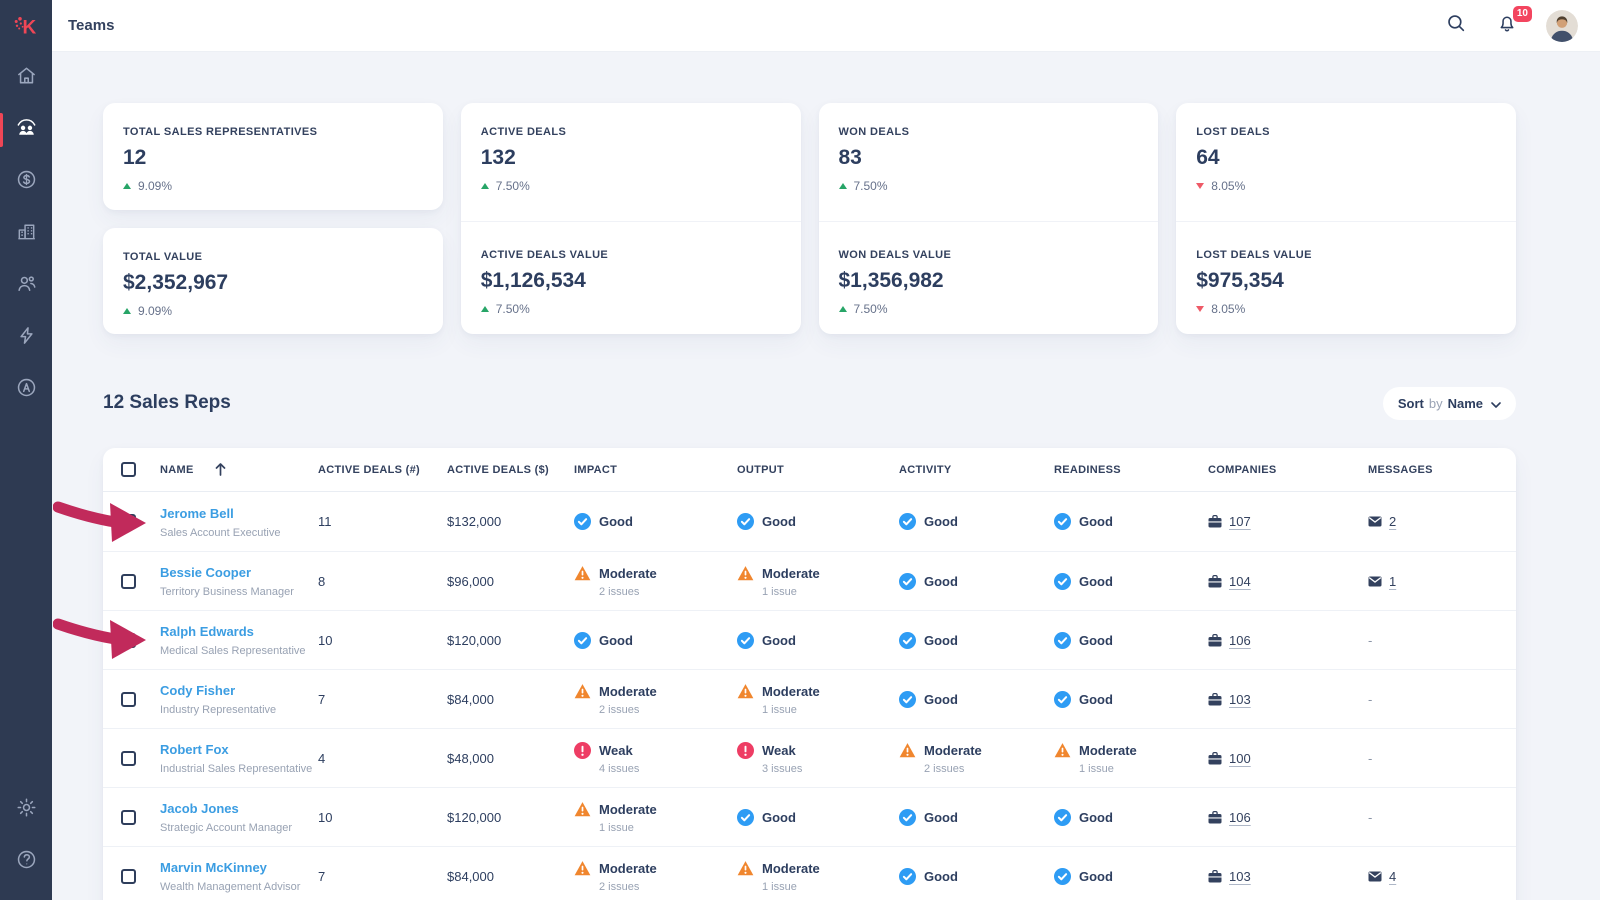 This screenshot has height=900, width=1600. Describe the element at coordinates (26, 286) in the screenshot. I see `sidebar-item-contacts` at that location.